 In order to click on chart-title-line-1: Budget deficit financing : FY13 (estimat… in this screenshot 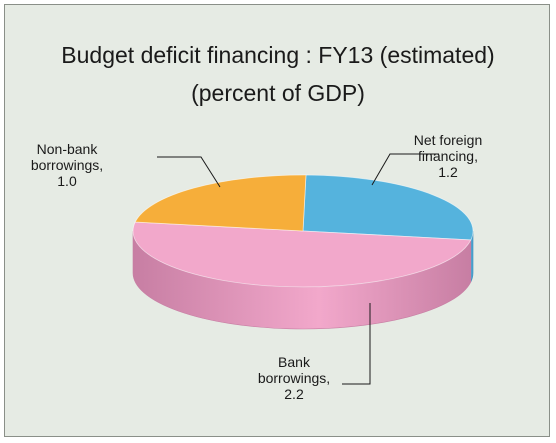, I will do `click(278, 55)`.